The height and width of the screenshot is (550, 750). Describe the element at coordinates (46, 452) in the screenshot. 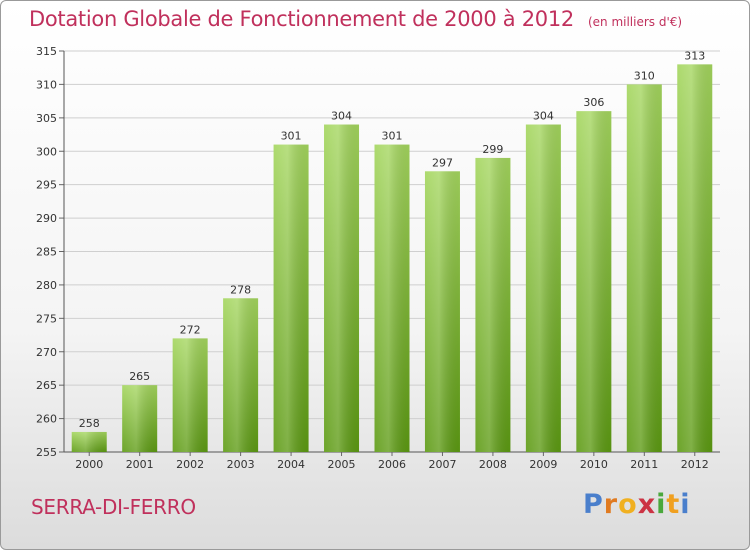

I see `y-tick-label: 255` at that location.